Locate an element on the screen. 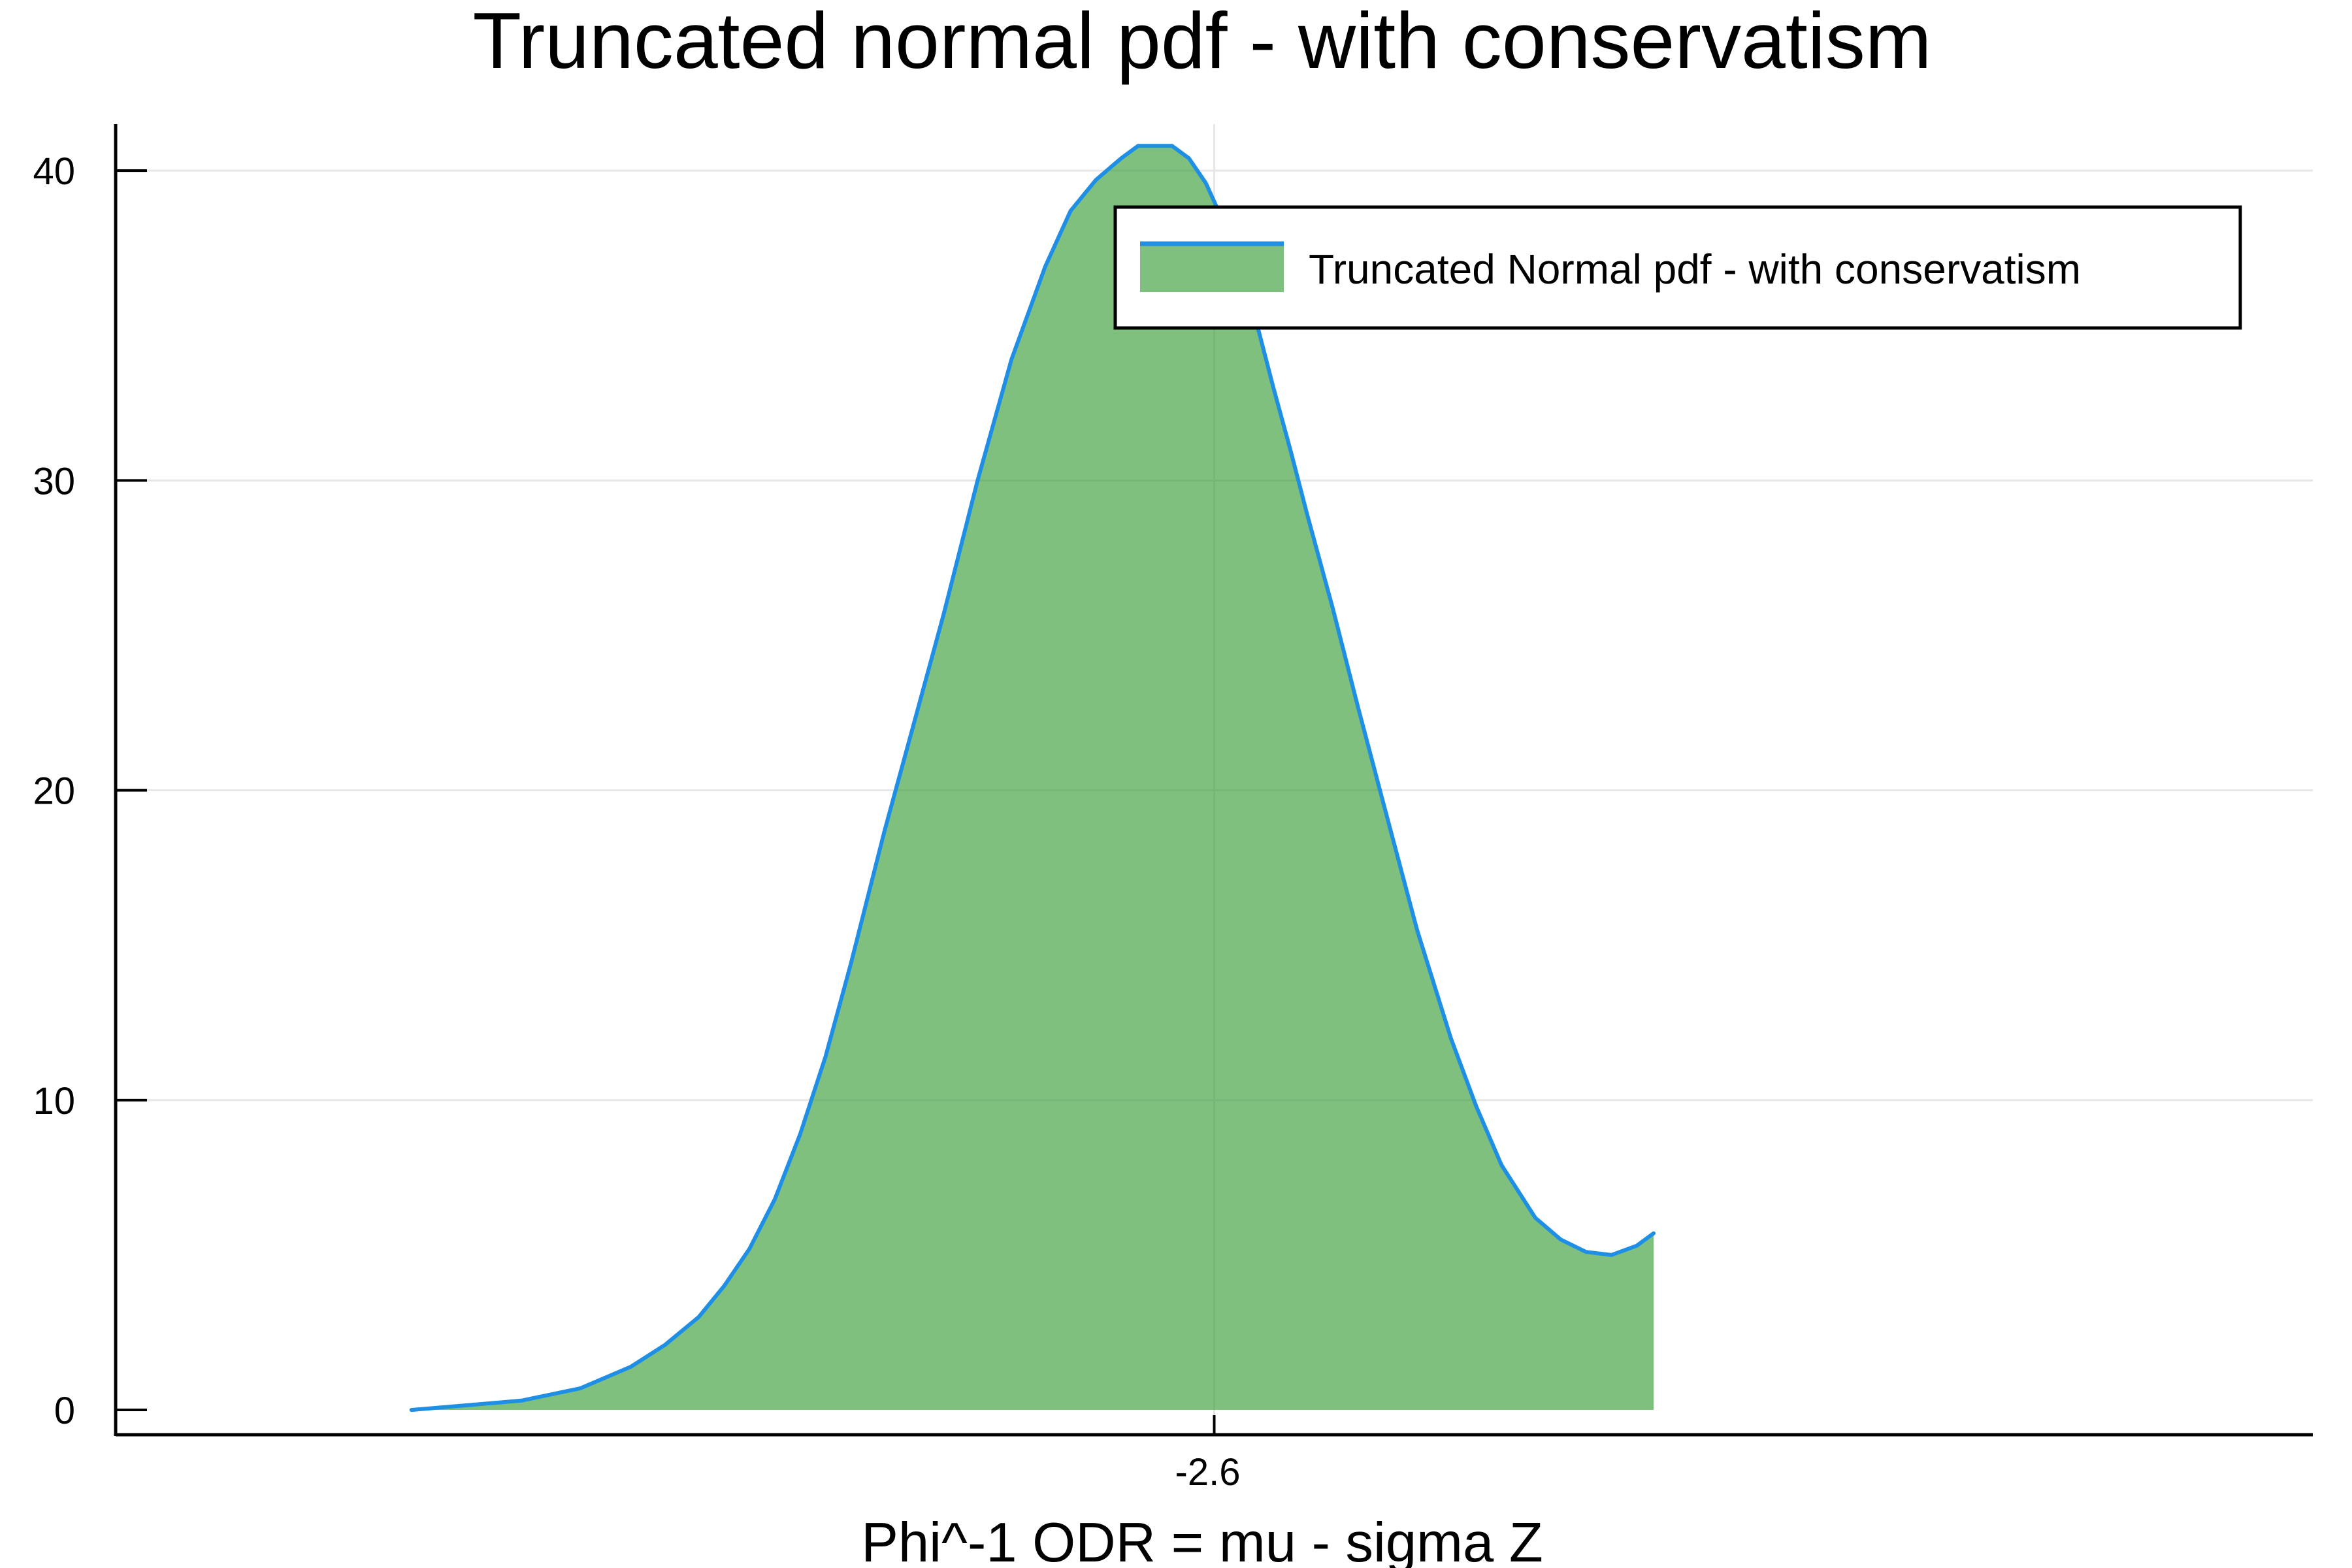 The image size is (2352, 1568). y-tick-label: 40 is located at coordinates (54, 171).